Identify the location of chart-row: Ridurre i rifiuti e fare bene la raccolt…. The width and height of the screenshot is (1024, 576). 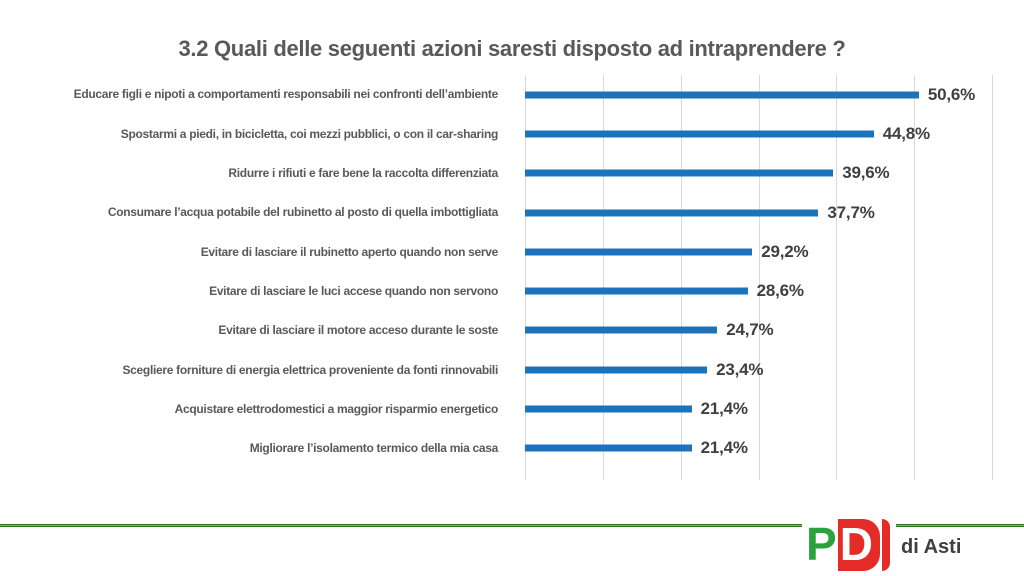
(512, 173).